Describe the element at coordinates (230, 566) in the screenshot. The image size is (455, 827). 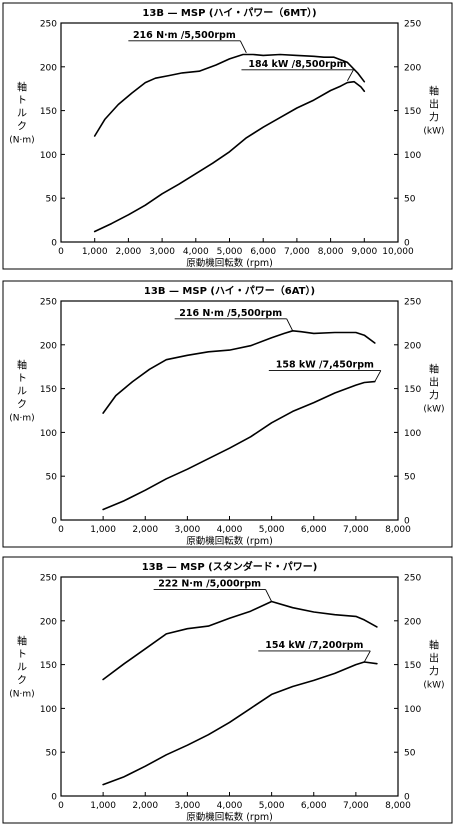
I see `chart-title: 13B — MSP (スタンダード・パワー)` at that location.